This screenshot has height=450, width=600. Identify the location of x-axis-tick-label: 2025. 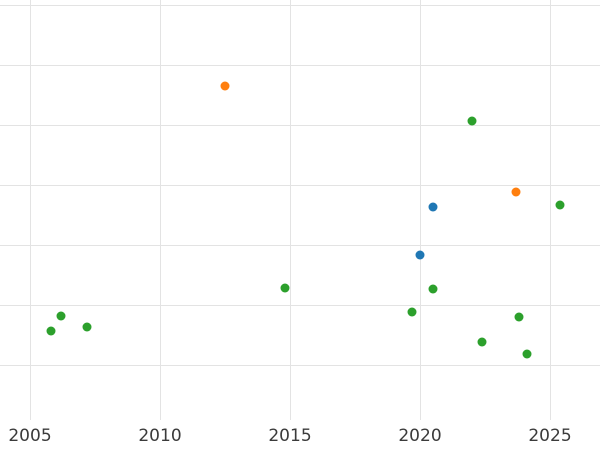
(550, 436).